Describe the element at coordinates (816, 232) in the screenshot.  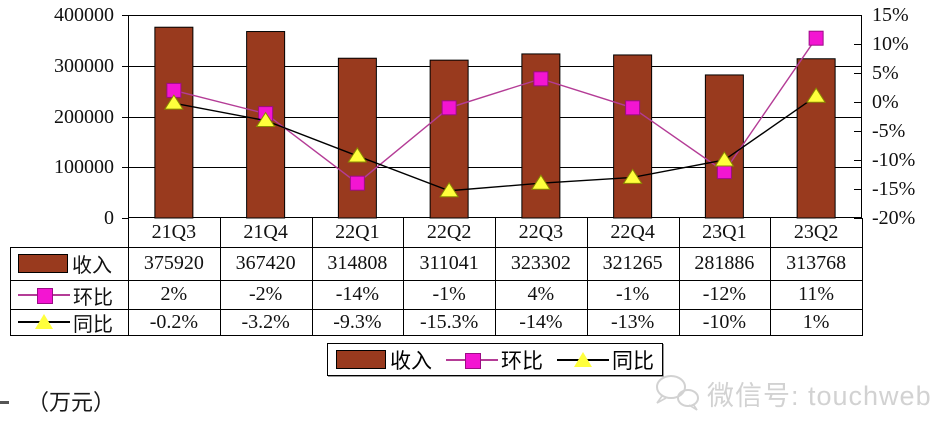
I see `category-label: 23Q2` at that location.